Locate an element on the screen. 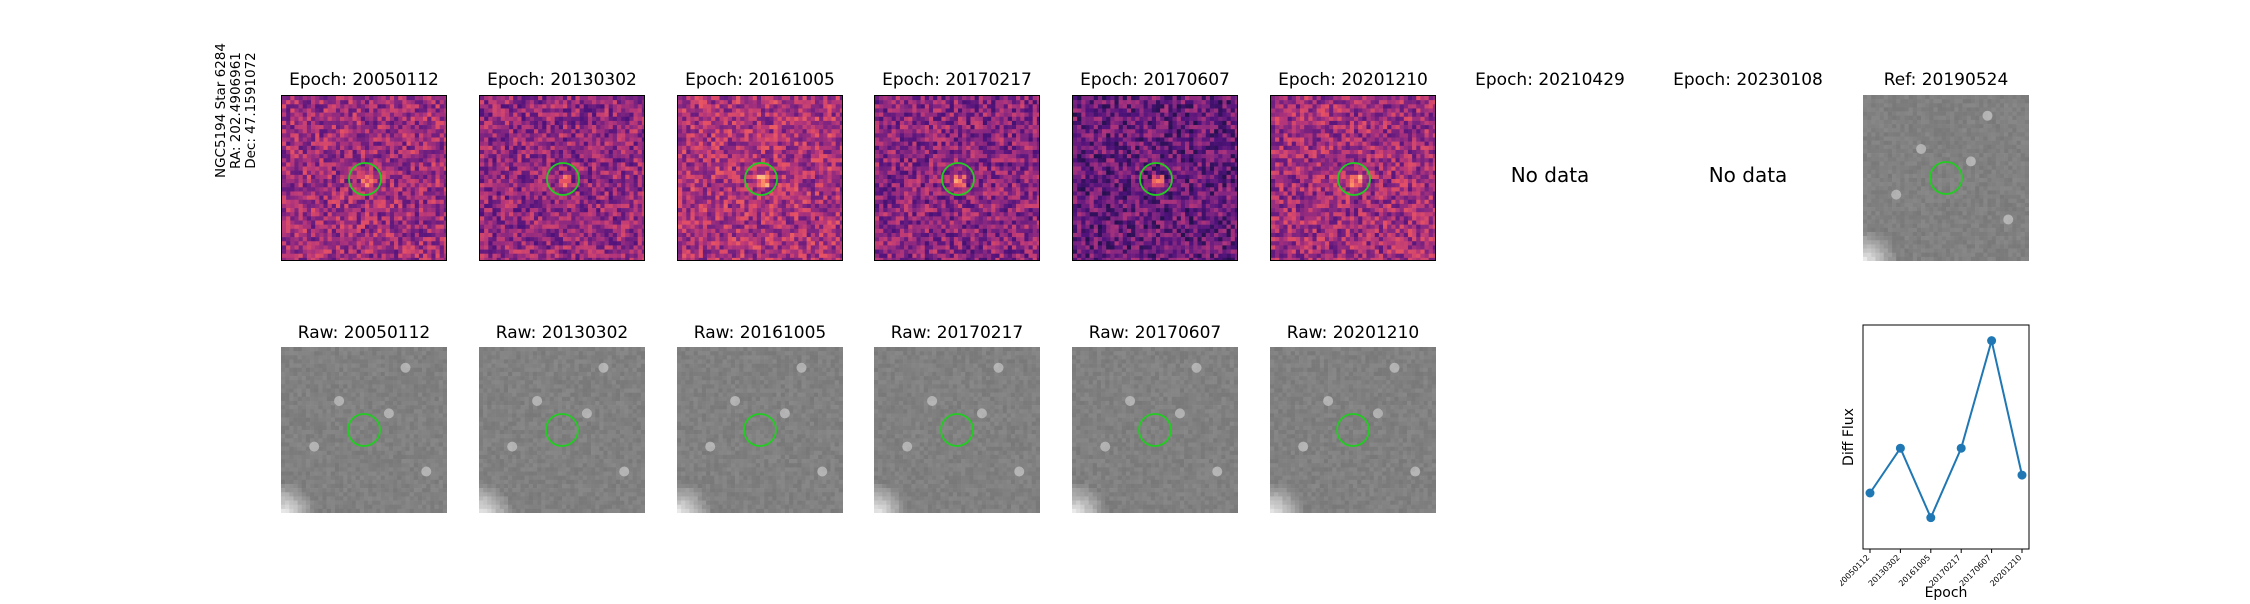  x-tick-label: 20170217 is located at coordinates (1944, 570).